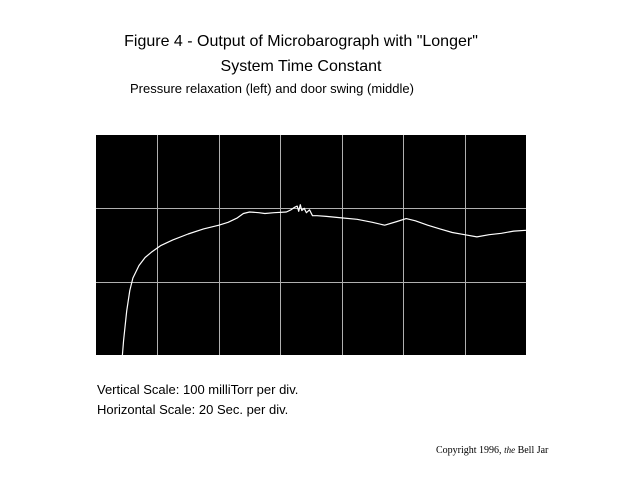  What do you see at coordinates (198, 389) in the screenshot?
I see `vertical-scale-note: Vertical Scale: 100 milliTorr per div.` at bounding box center [198, 389].